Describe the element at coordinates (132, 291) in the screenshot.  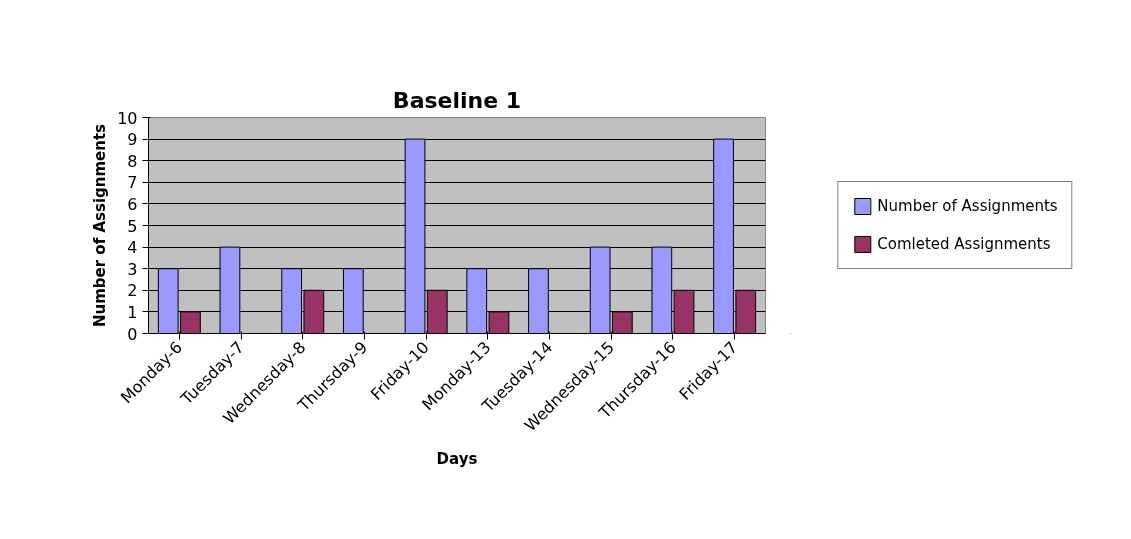
I see `y-tick-label: 2` at that location.